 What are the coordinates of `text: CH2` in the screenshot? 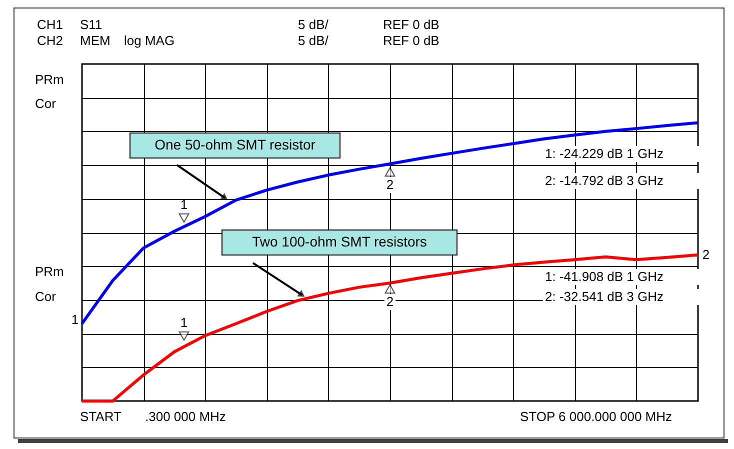 It's located at (50, 40).